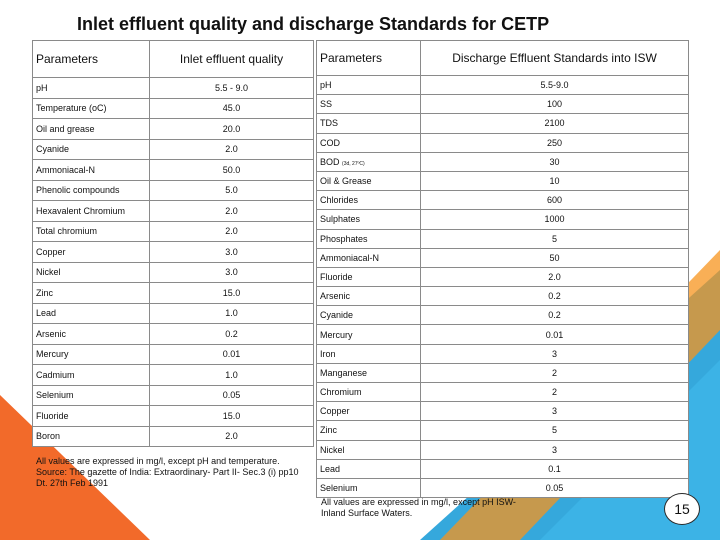 Image resolution: width=720 pixels, height=540 pixels. I want to click on value-cell: 0.1, so click(554, 468).